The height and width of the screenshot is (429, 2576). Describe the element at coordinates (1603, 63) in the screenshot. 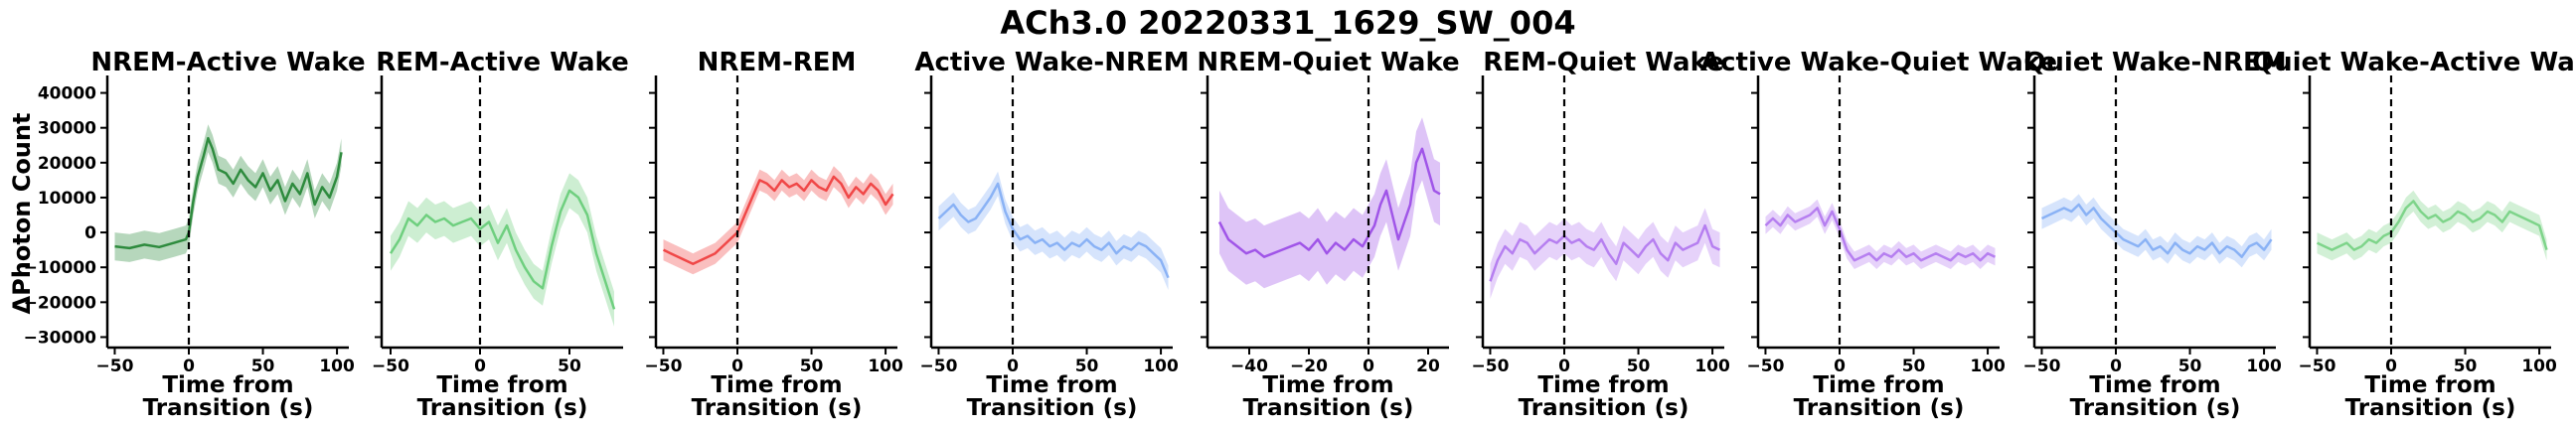

I see `panel-title: REM-Quiet Wake` at that location.